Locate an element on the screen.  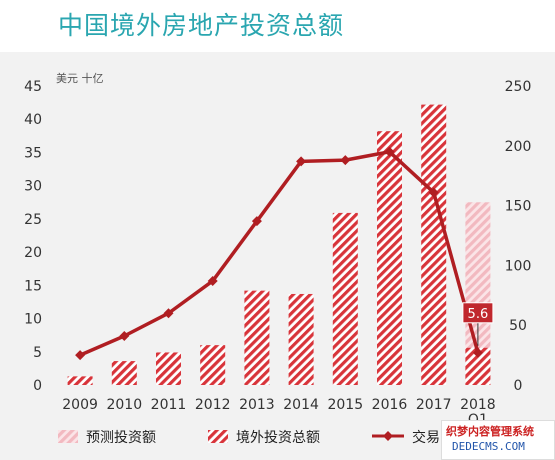
x-axis-tick-label-line: 2009 is located at coordinates (80, 405).